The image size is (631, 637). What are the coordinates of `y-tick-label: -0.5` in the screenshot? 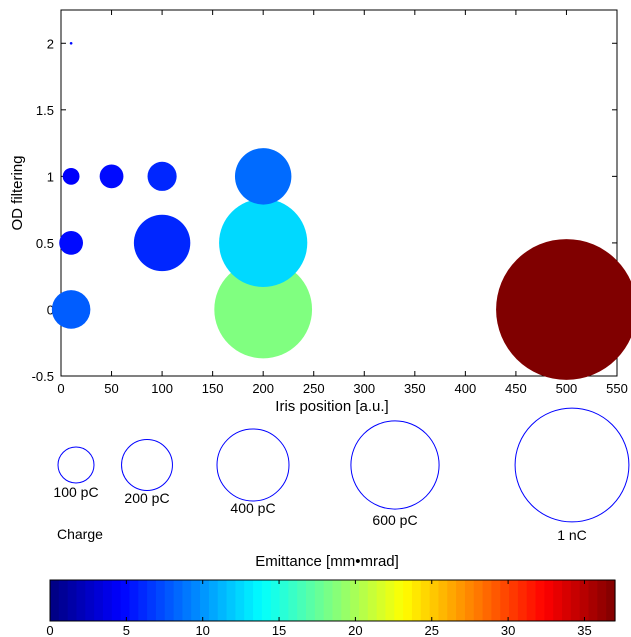 It's located at (43, 376).